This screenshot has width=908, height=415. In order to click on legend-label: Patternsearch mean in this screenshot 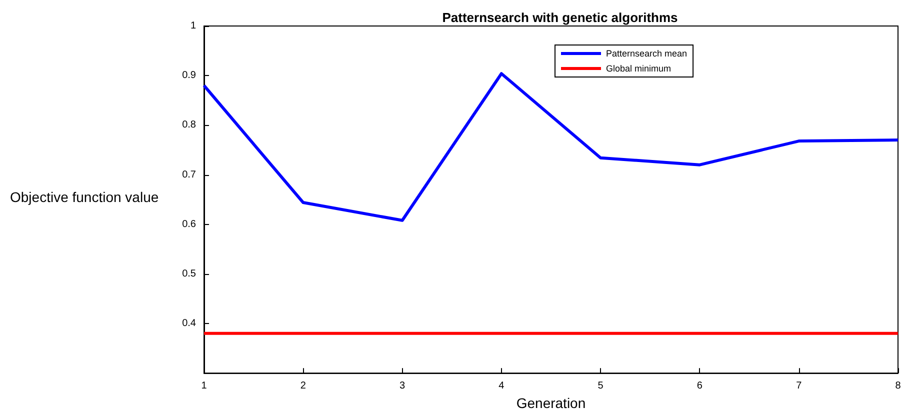, I will do `click(647, 53)`.